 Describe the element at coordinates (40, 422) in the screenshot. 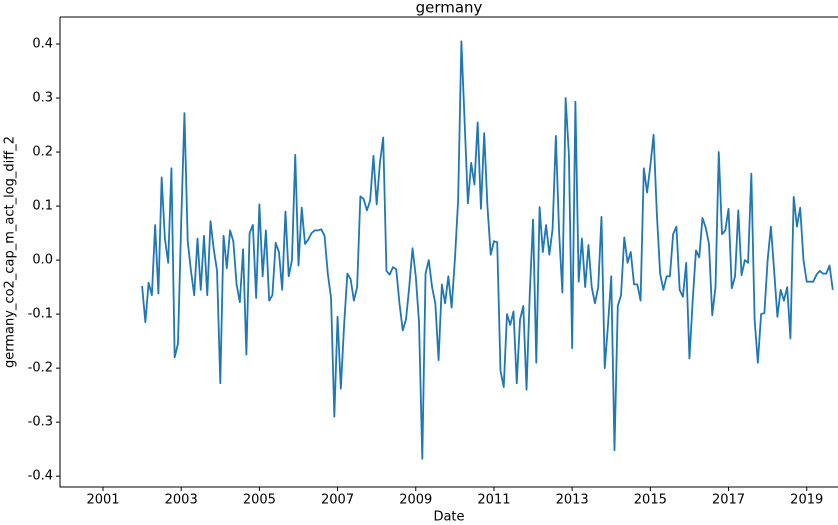

I see `y-tick-label: -0.3` at that location.